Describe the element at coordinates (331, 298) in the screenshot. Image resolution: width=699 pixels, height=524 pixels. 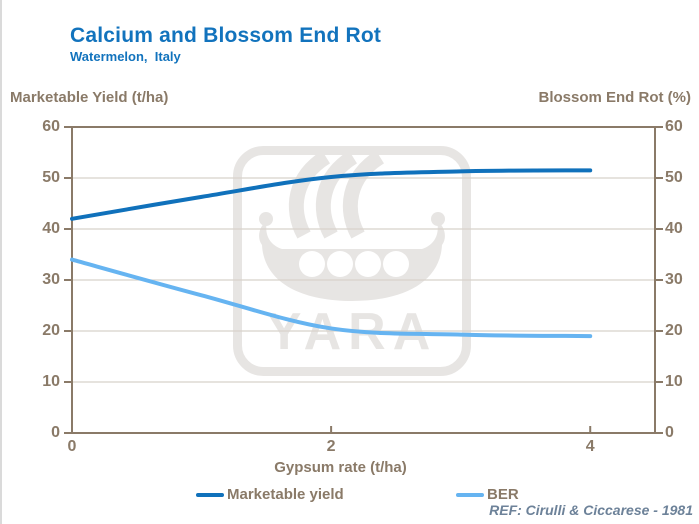
I see `ber-line` at that location.